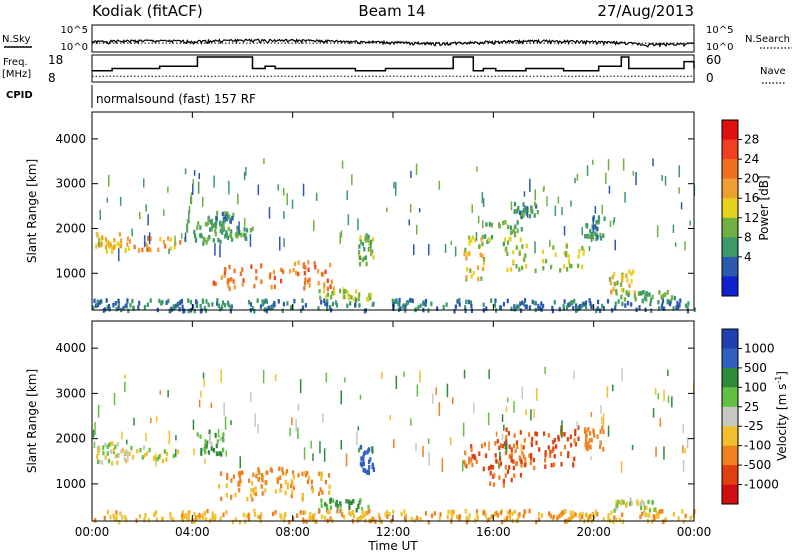 The image size is (800, 554). I want to click on x-tick-label: 00:00, so click(92, 532).